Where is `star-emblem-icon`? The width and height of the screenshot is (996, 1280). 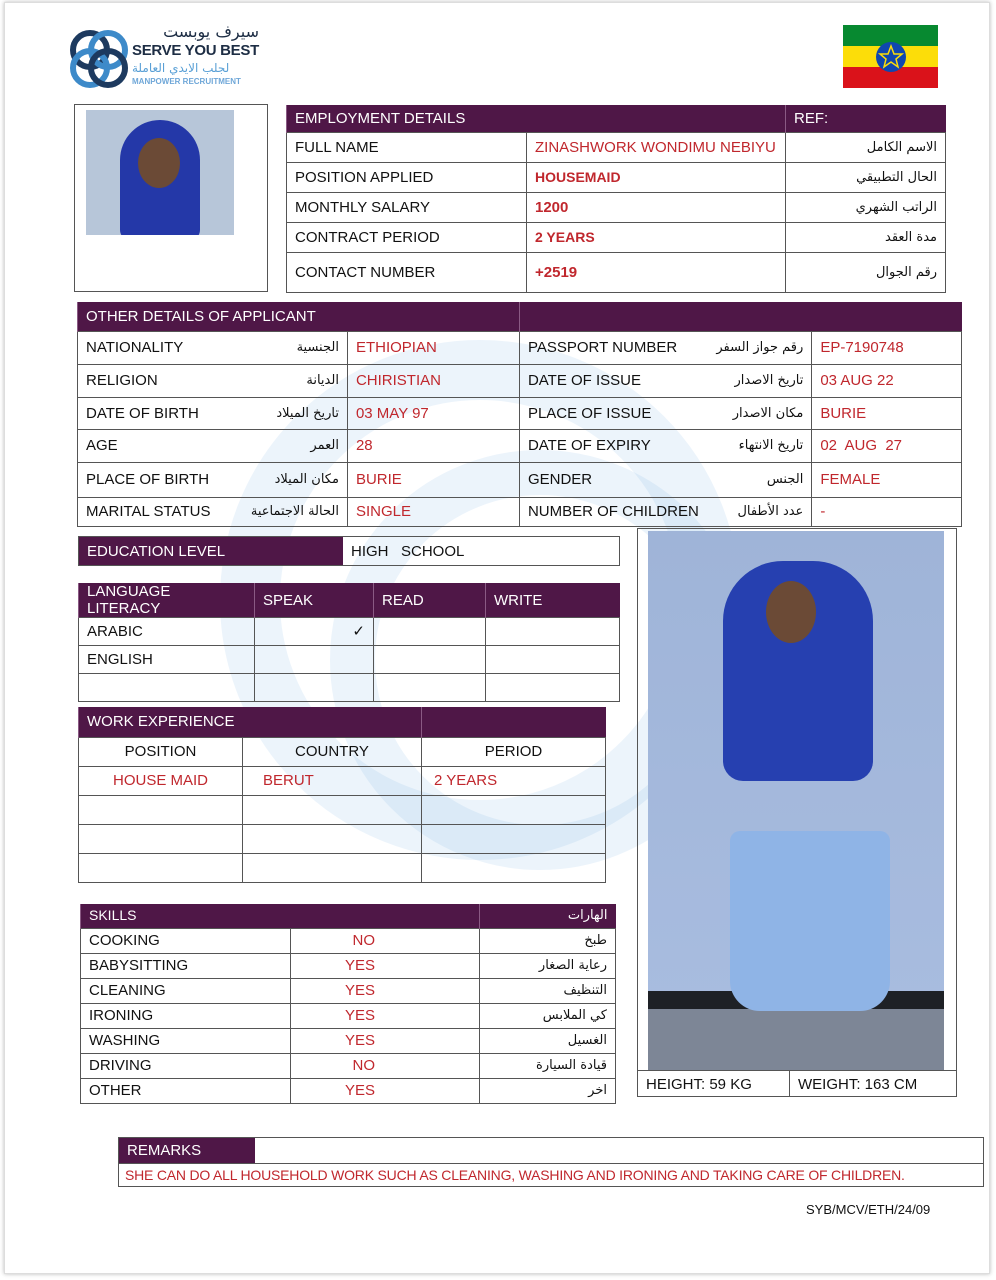 star-emblem-icon is located at coordinates (891, 57).